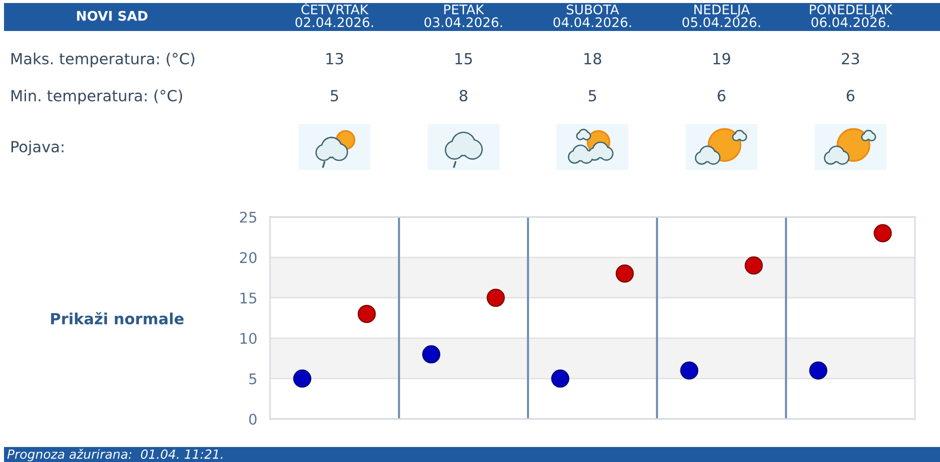 The height and width of the screenshot is (462, 940). I want to click on text: Maks. temperatura: (°C), so click(103, 60).